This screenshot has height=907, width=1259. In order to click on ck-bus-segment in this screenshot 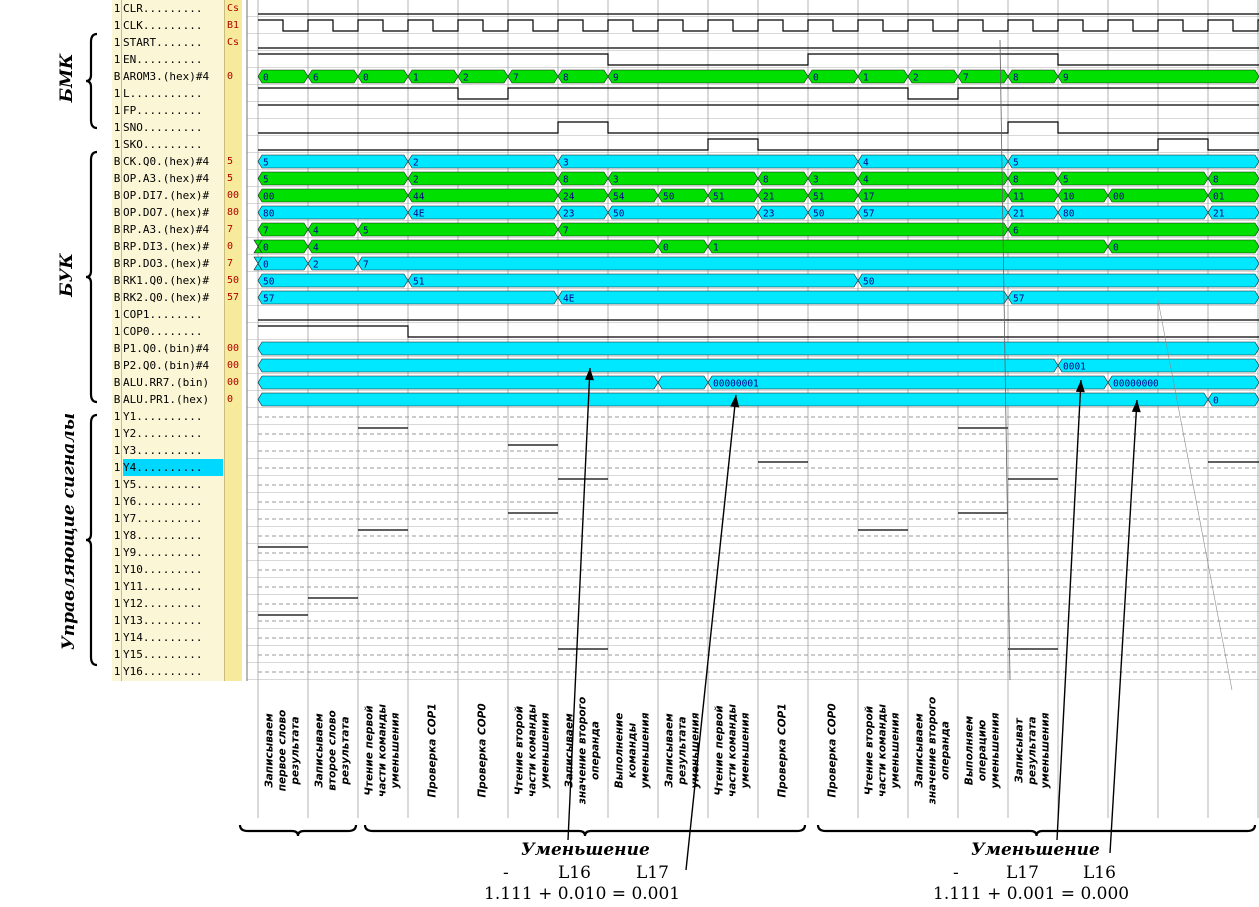, I will do `click(708, 161)`.